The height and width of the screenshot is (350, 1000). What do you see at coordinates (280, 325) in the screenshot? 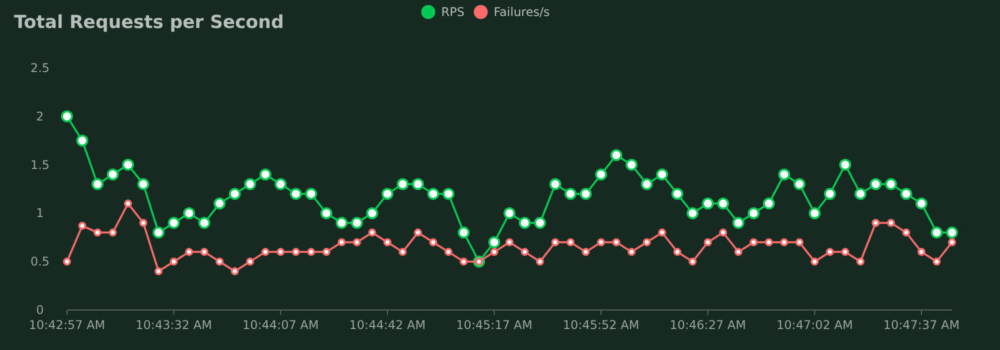
I see `x-tick-label: 10:44:07 AM` at bounding box center [280, 325].